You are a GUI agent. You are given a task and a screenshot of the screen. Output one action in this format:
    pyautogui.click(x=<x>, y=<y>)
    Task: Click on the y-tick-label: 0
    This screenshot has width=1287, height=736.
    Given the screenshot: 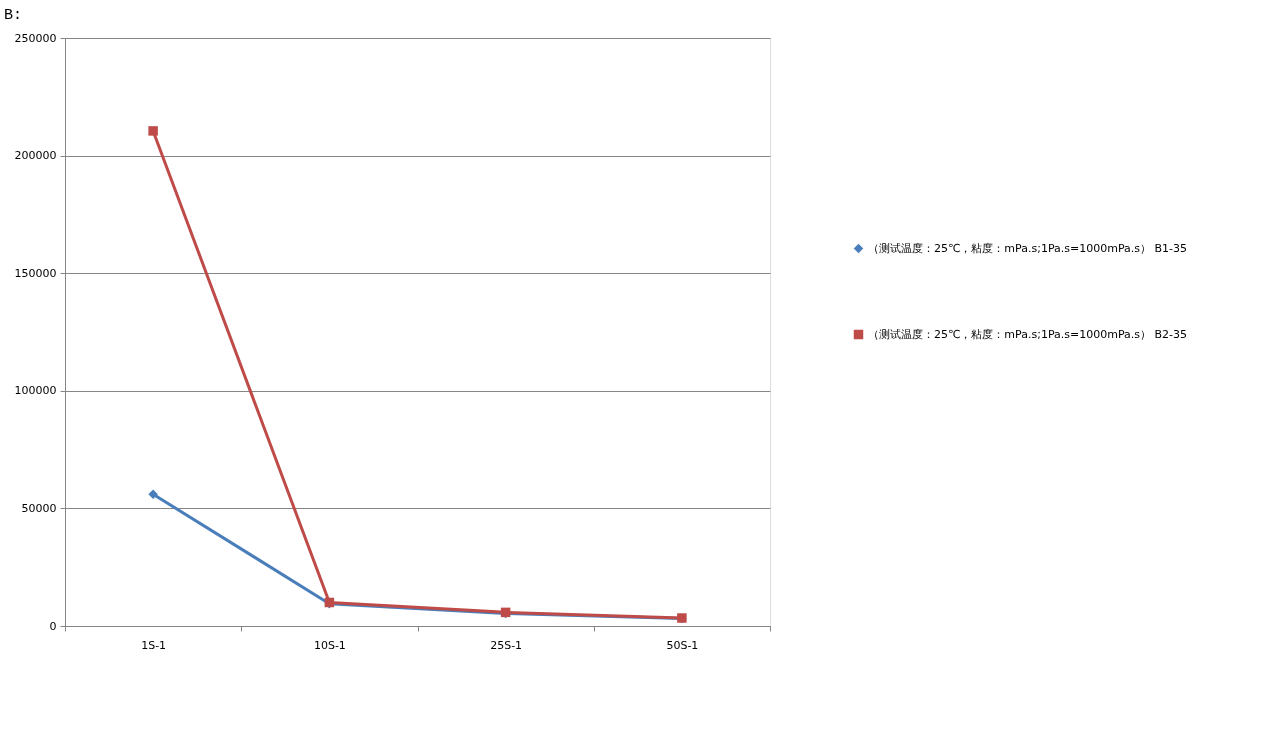 What is the action you would take?
    pyautogui.click(x=53, y=626)
    